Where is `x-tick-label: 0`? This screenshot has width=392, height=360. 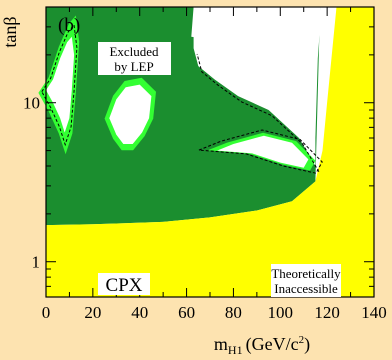 x-tick-label: 0 is located at coordinates (46, 312).